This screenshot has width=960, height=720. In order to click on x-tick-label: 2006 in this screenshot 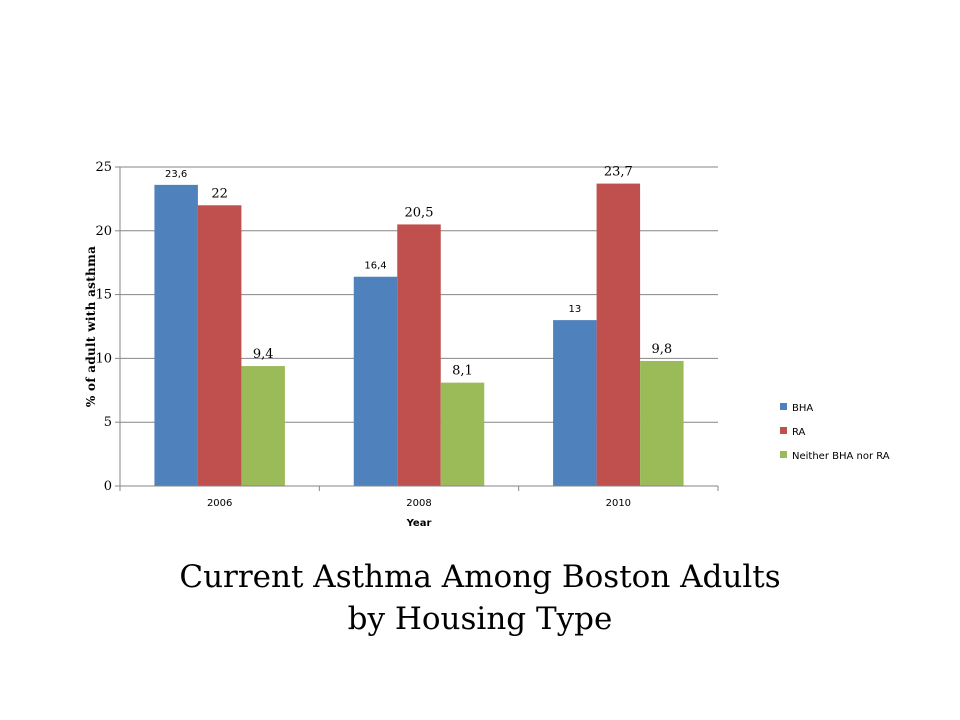, I will do `click(219, 503)`.